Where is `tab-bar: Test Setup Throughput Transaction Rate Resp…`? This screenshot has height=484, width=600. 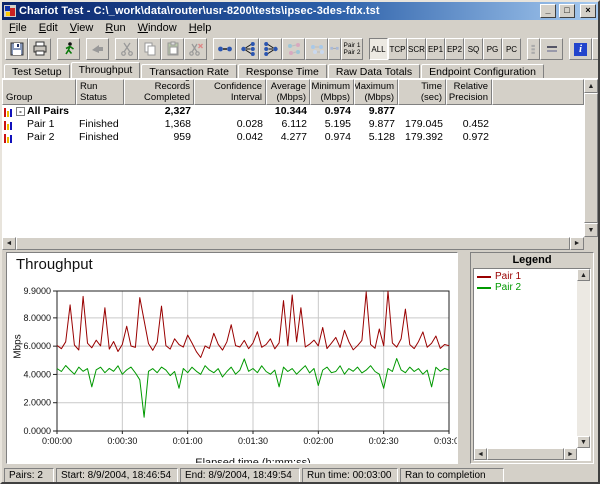
tab-bar: Test Setup Throughput Transaction Rate Resp… is located at coordinates (300, 70).